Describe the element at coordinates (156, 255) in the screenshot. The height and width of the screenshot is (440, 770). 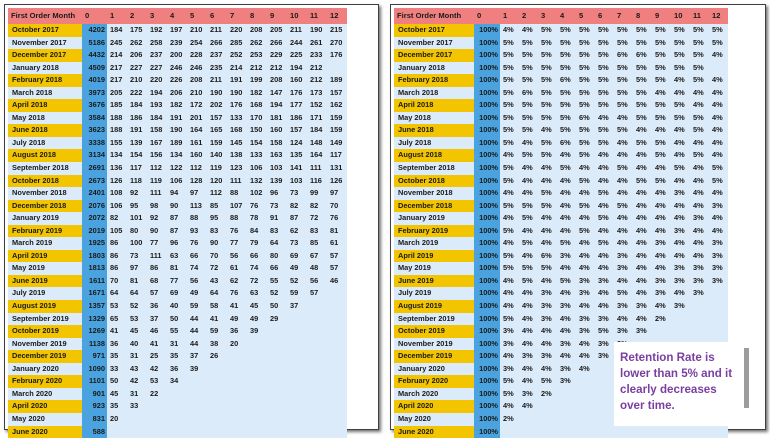
I see `table-cell: 111` at that location.